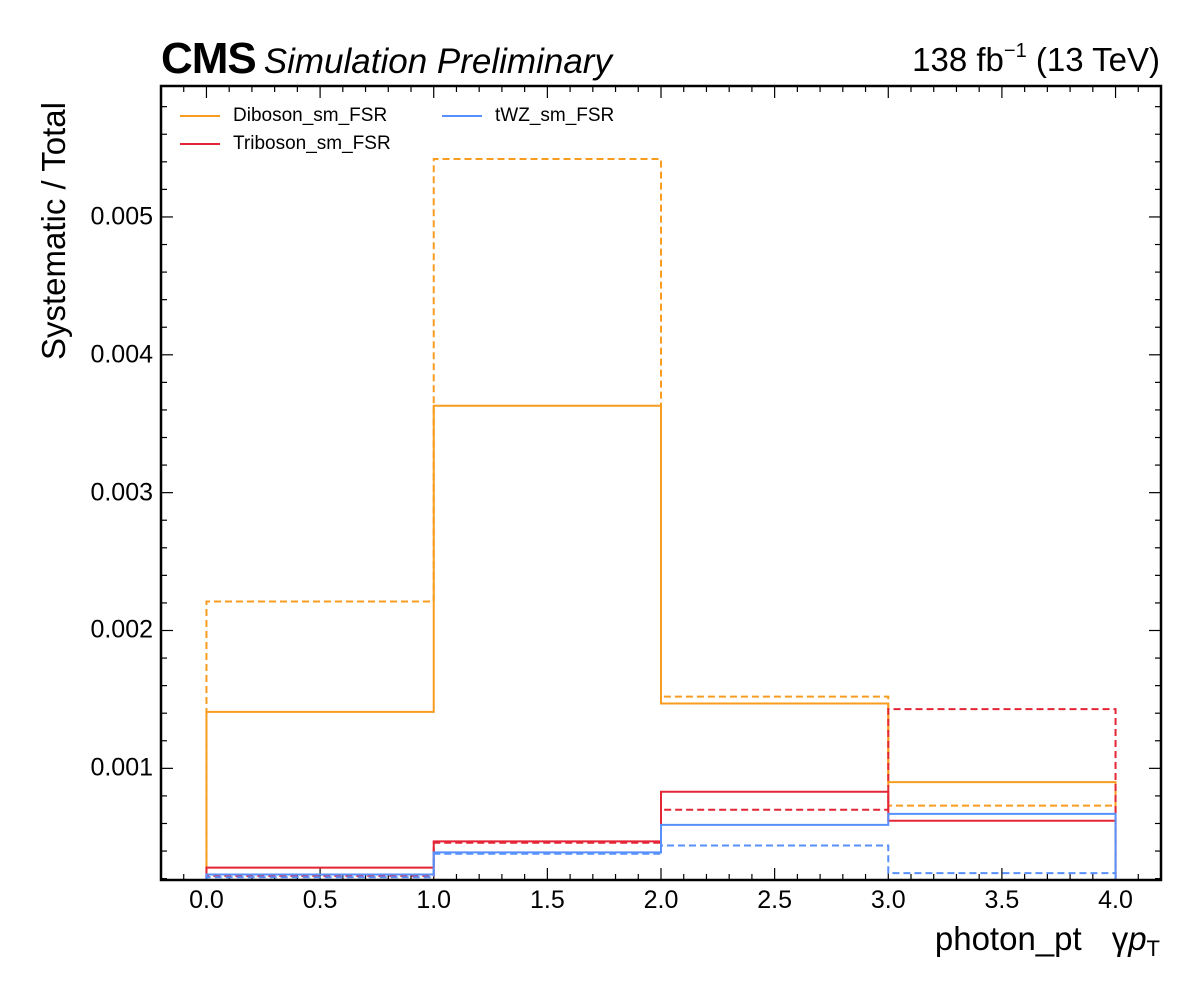  Describe the element at coordinates (888, 900) in the screenshot. I see `x-tick-label: 3.0` at that location.